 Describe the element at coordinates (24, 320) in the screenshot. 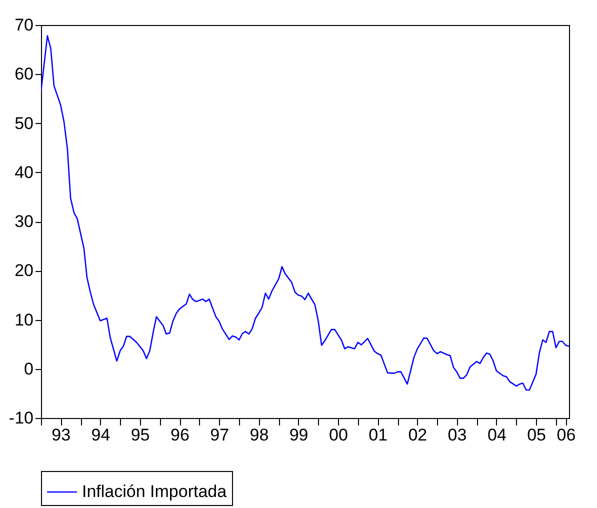

I see `y-tick-label: 10` at that location.